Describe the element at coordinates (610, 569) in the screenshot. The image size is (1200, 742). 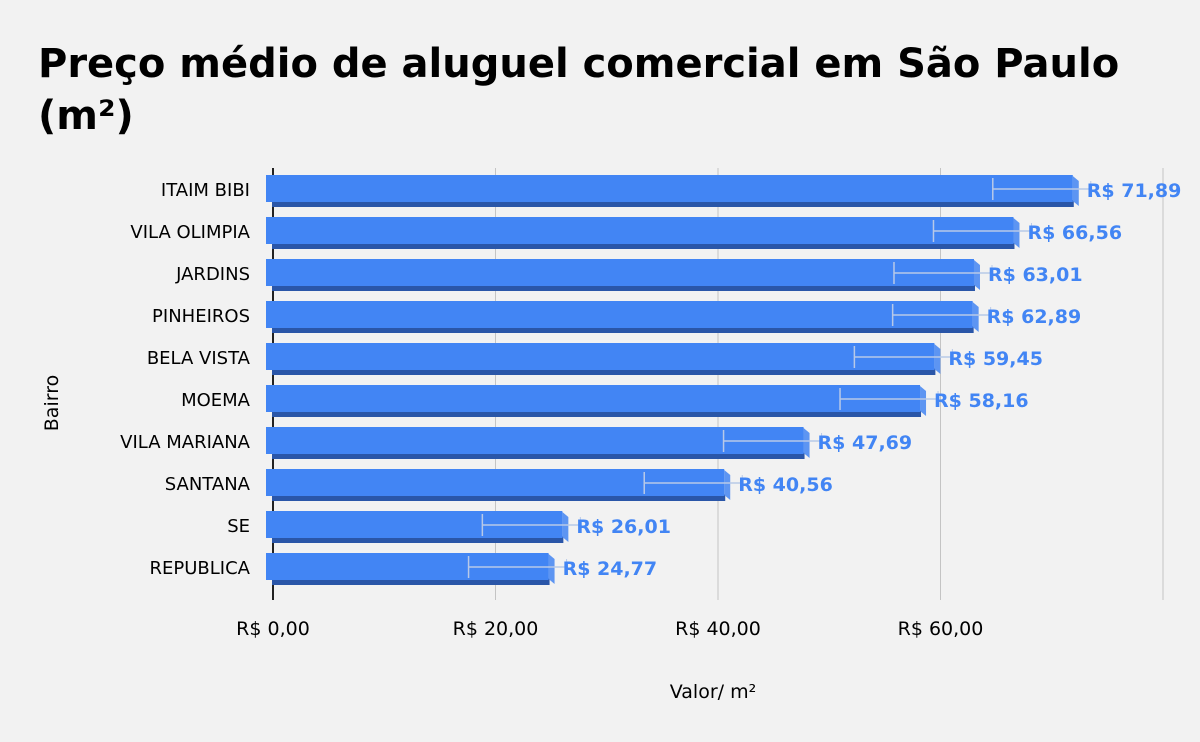
I see `data-label: R$ 24,77` at that location.